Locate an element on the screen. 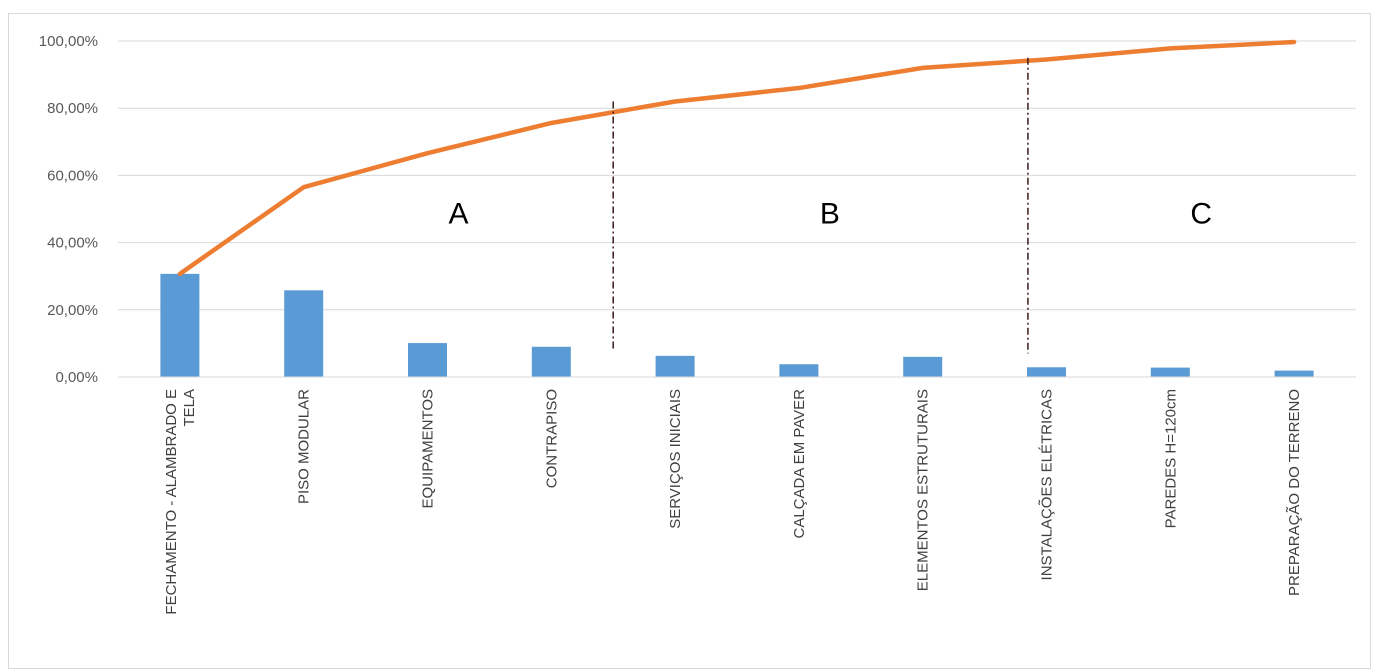 The image size is (1373, 671). x-category-label-line: PAREDES H=120cm is located at coordinates (1170, 458).